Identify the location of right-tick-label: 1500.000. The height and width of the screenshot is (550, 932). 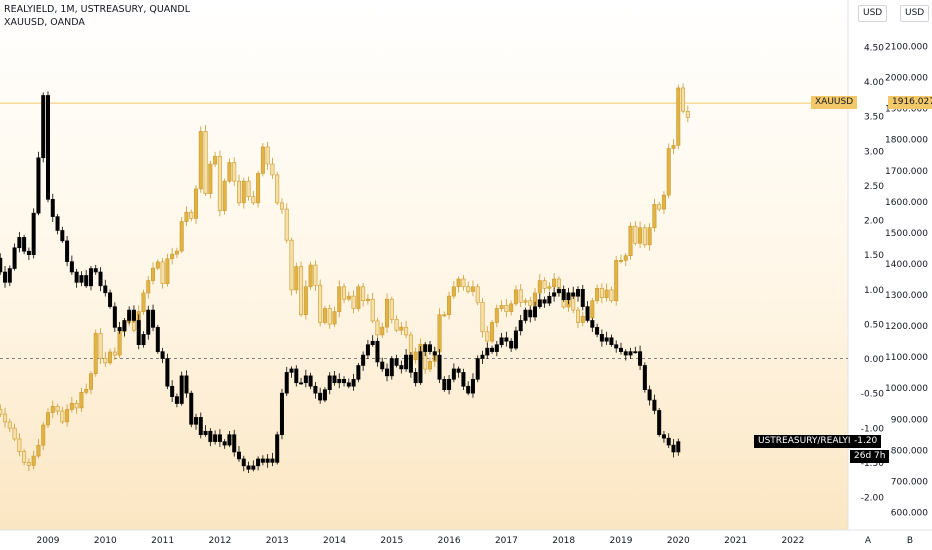
(906, 234).